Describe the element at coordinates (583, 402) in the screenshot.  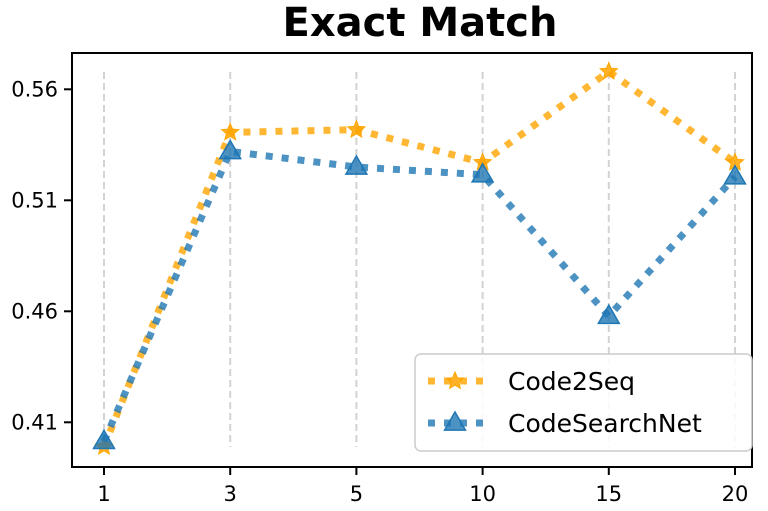
I see `legend: Code2Seq CodeSearchNet` at that location.